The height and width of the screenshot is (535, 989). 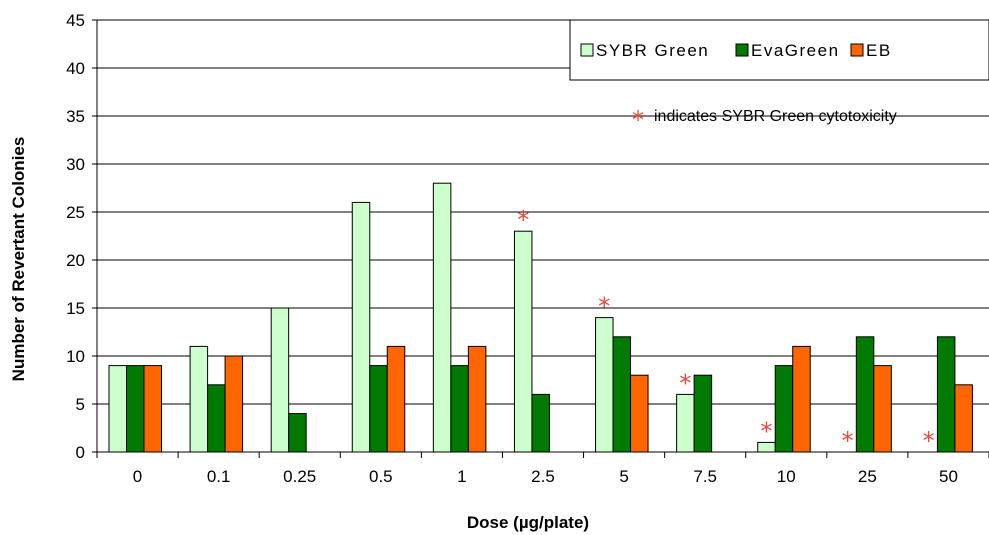 What do you see at coordinates (652, 50) in the screenshot?
I see `legend-label: SYBR Green` at bounding box center [652, 50].